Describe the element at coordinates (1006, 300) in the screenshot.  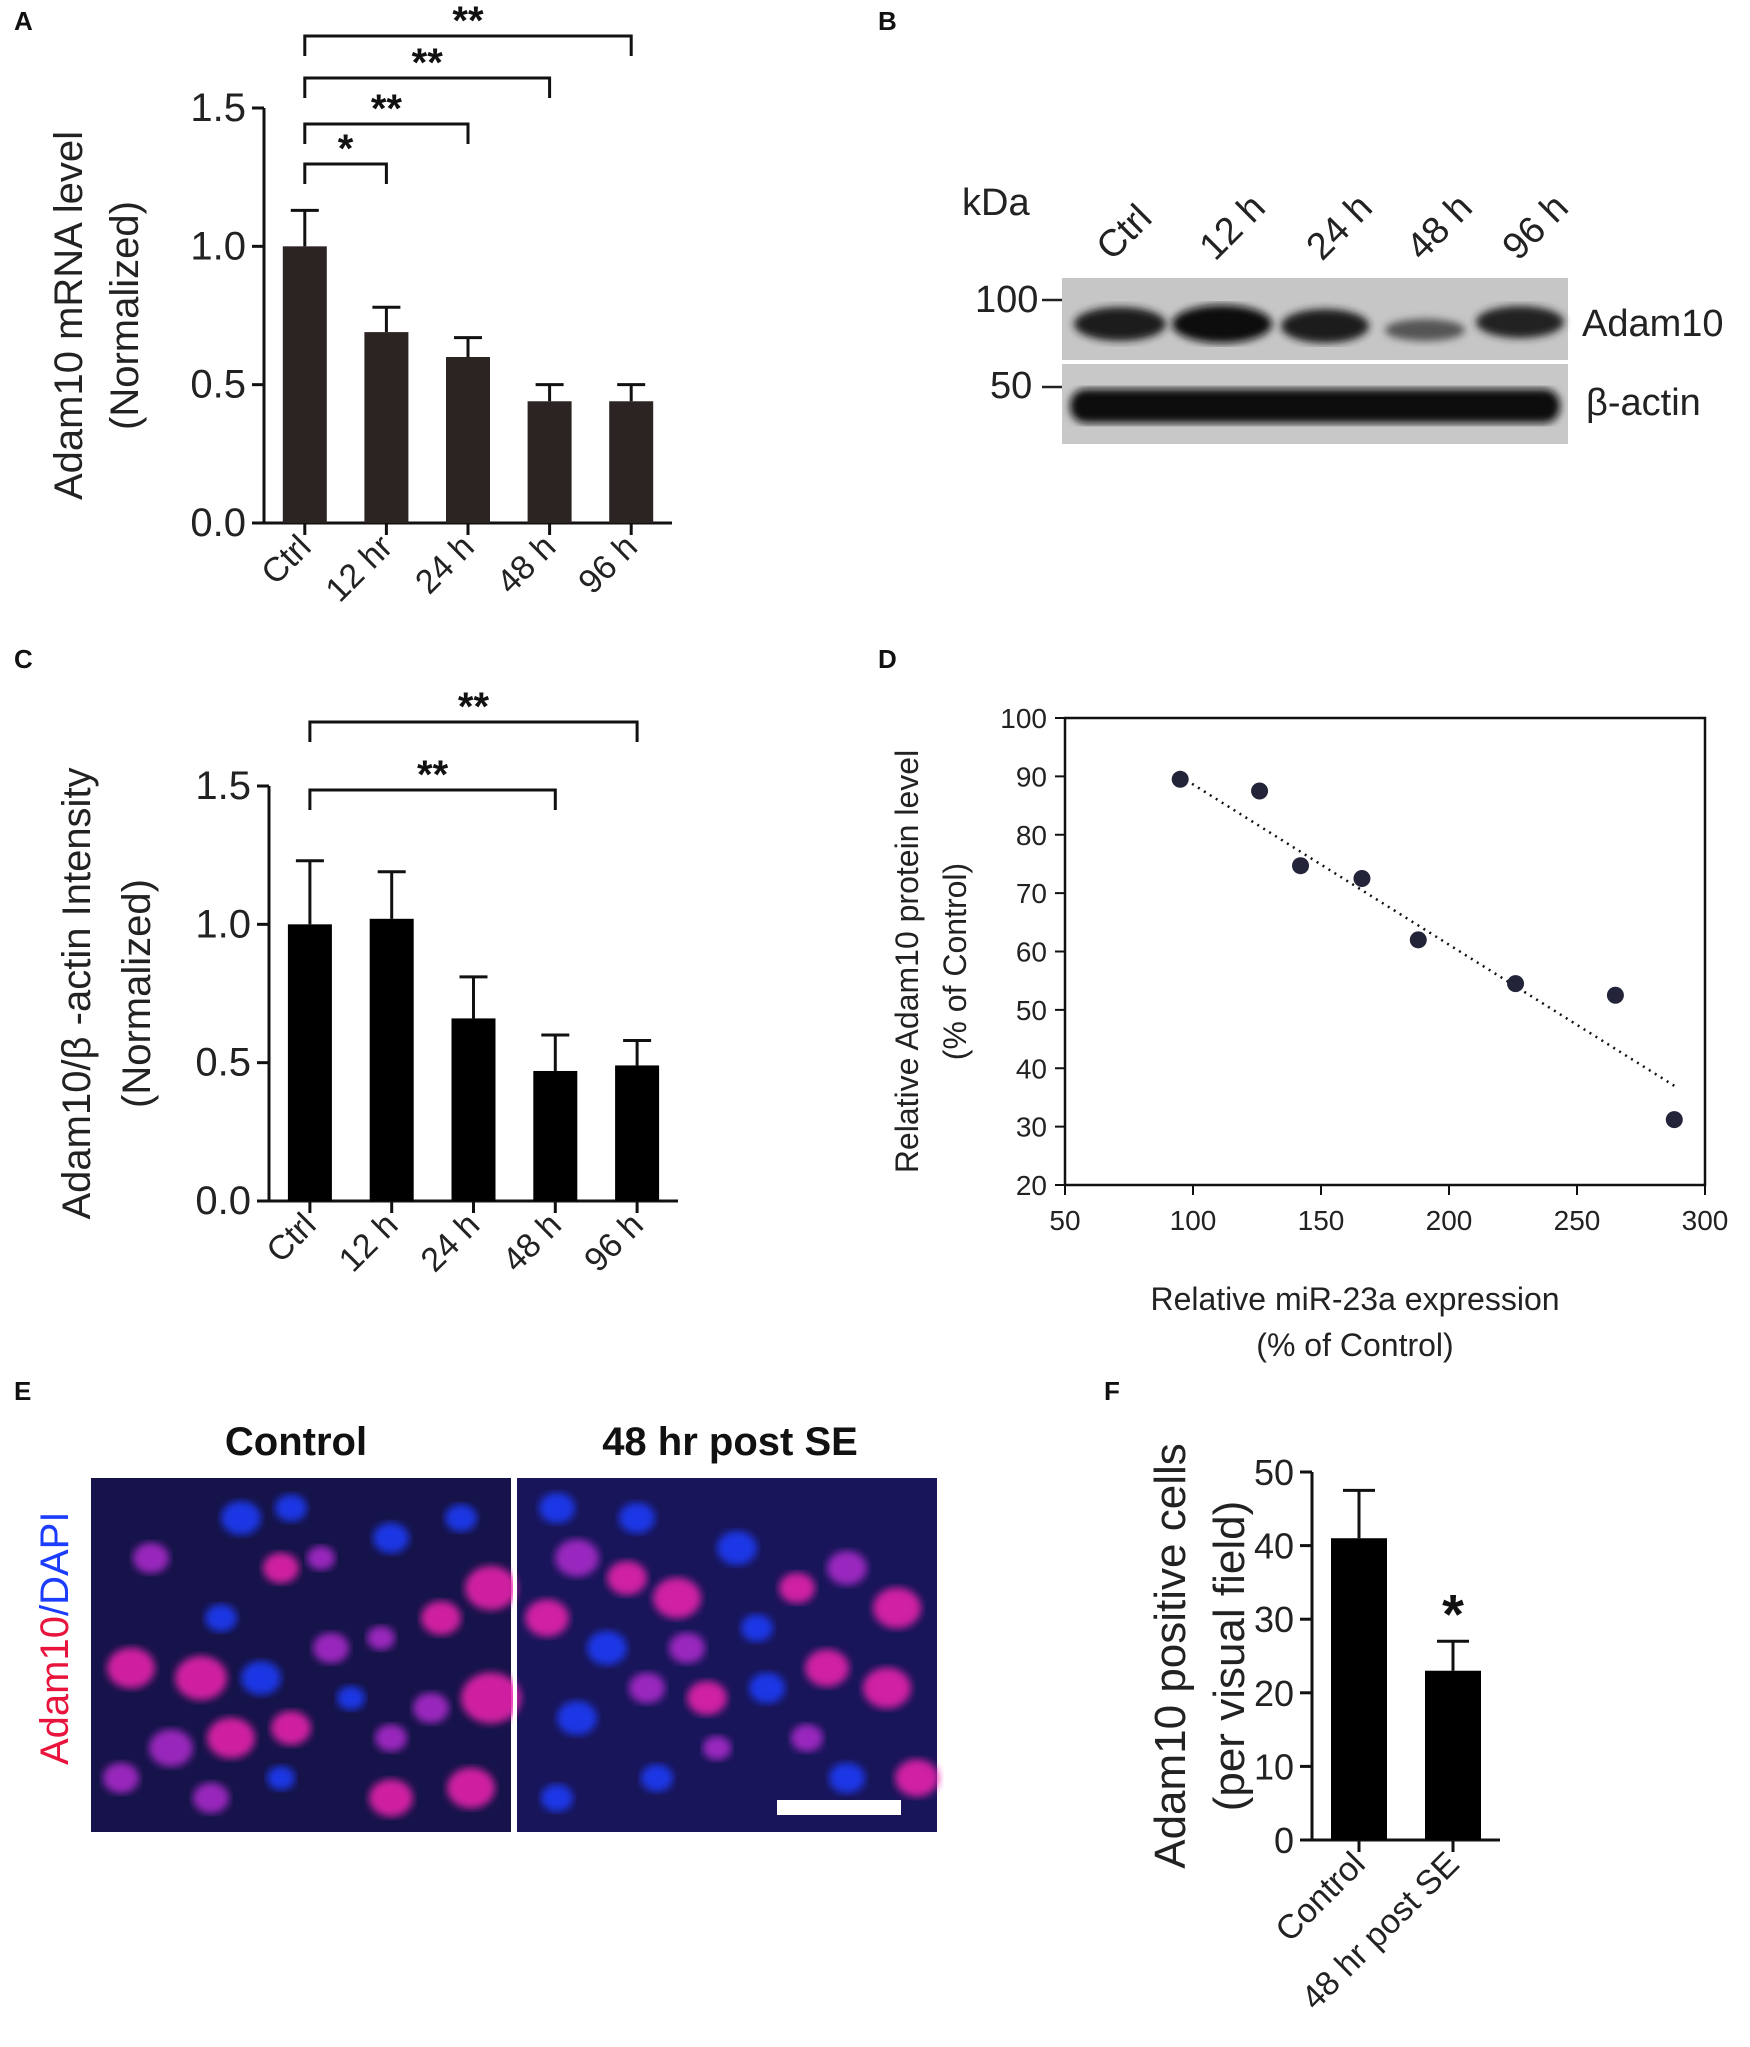
I see `marker-100-label: 100` at that location.